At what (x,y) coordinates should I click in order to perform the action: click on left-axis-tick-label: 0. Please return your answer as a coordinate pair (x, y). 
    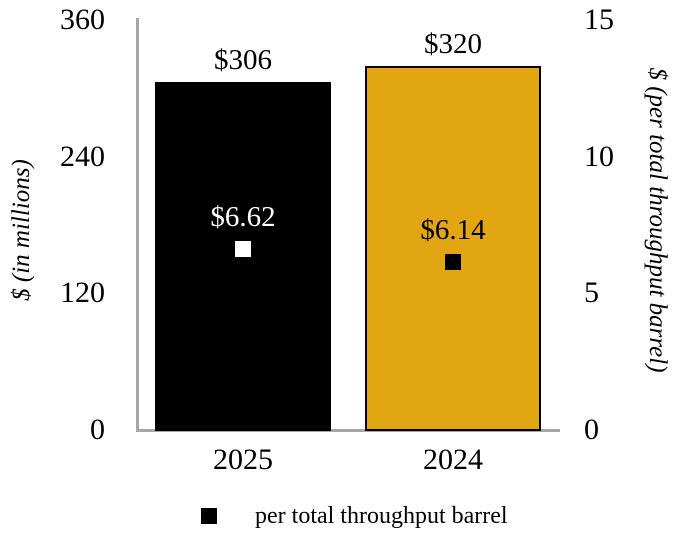
    Looking at the image, I should click on (97, 429).